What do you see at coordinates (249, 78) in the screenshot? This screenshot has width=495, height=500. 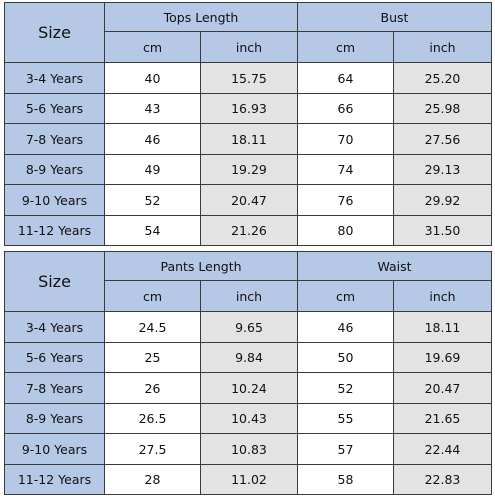 I see `measurement: 15.75` at bounding box center [249, 78].